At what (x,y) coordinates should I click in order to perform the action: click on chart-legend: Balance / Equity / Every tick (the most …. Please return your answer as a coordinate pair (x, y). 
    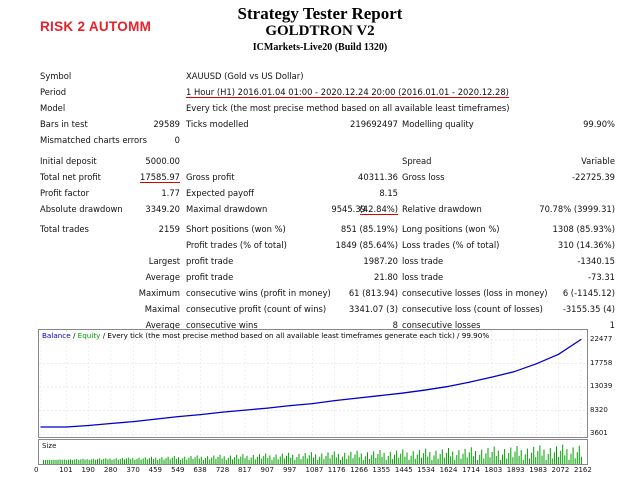
    Looking at the image, I should click on (265, 335).